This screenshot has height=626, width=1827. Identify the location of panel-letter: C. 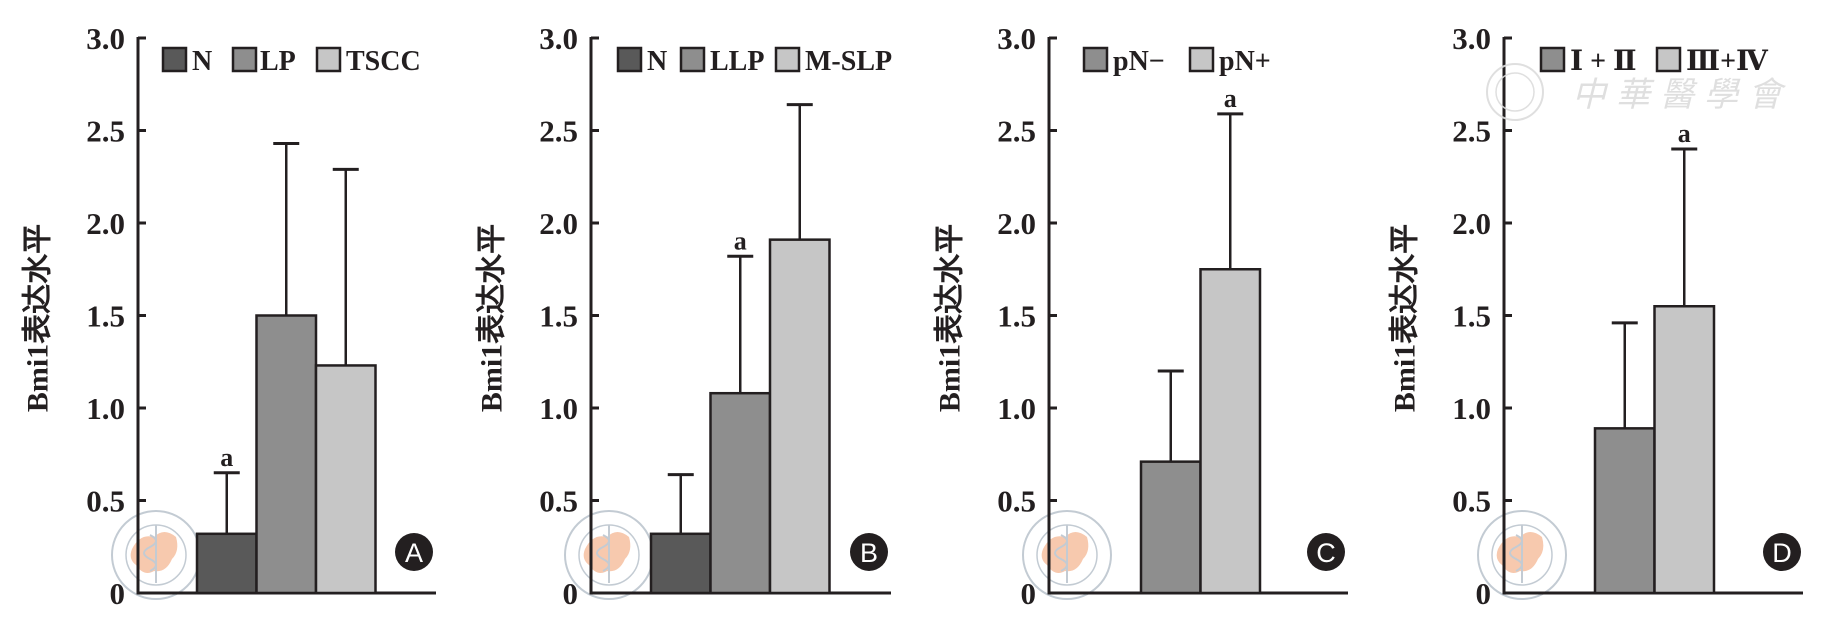
(1326, 553).